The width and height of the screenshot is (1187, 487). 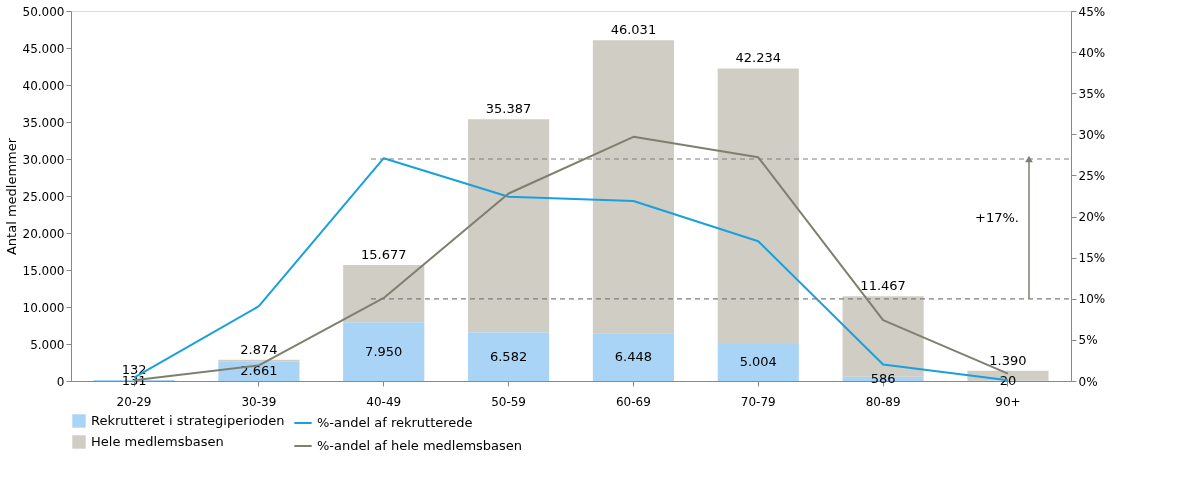 I want to click on y-tick-label: 15.000, so click(x=43, y=270).